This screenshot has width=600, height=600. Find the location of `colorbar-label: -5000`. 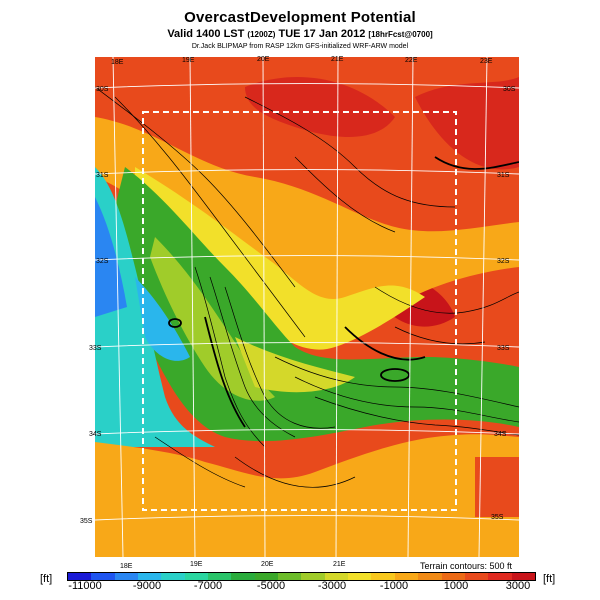

colorbar-label: -5000 is located at coordinates (271, 586).